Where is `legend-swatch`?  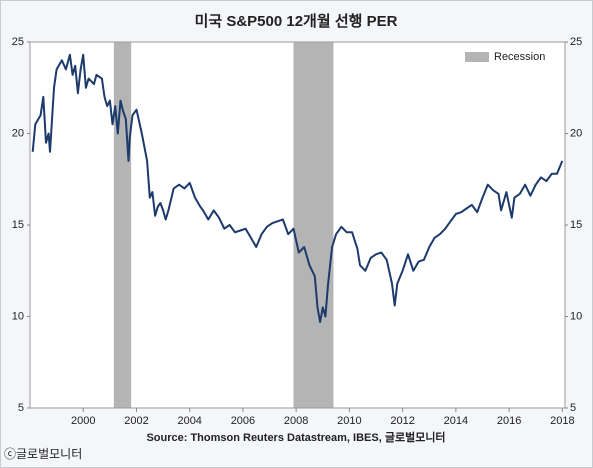 legend-swatch is located at coordinates (477, 57).